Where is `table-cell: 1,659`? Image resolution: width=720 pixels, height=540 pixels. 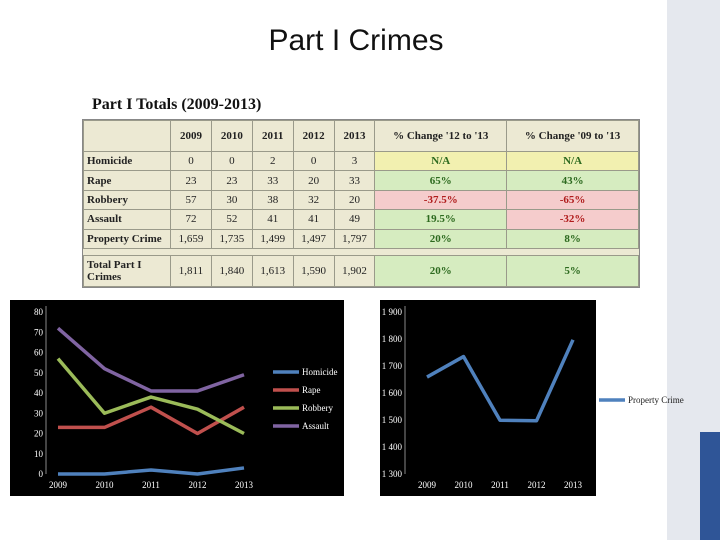
table-cell: 1,659 is located at coordinates (191, 239).